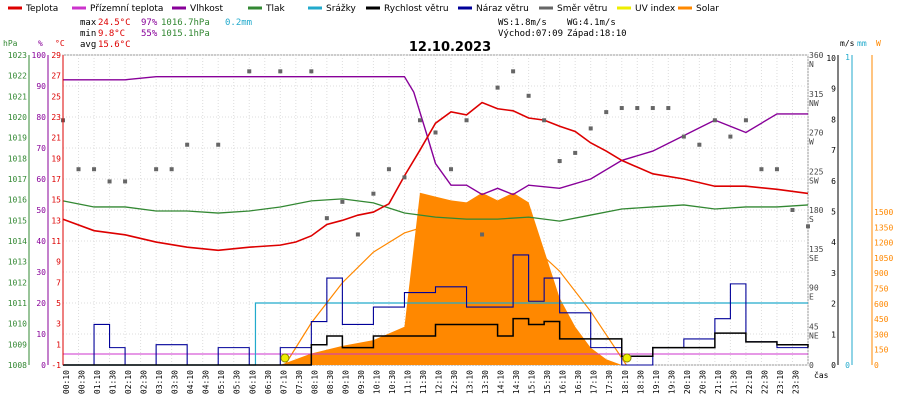 This screenshot has width=900, height=400. Describe the element at coordinates (58, 303) in the screenshot. I see `axis-degc-tick: 5` at that location.